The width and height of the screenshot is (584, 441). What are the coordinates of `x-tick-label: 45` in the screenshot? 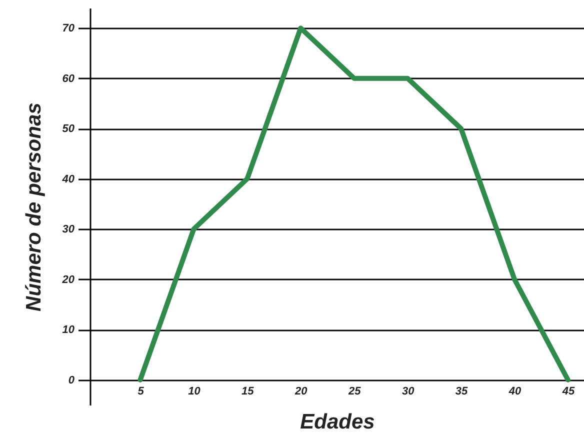 It's located at (568, 392).